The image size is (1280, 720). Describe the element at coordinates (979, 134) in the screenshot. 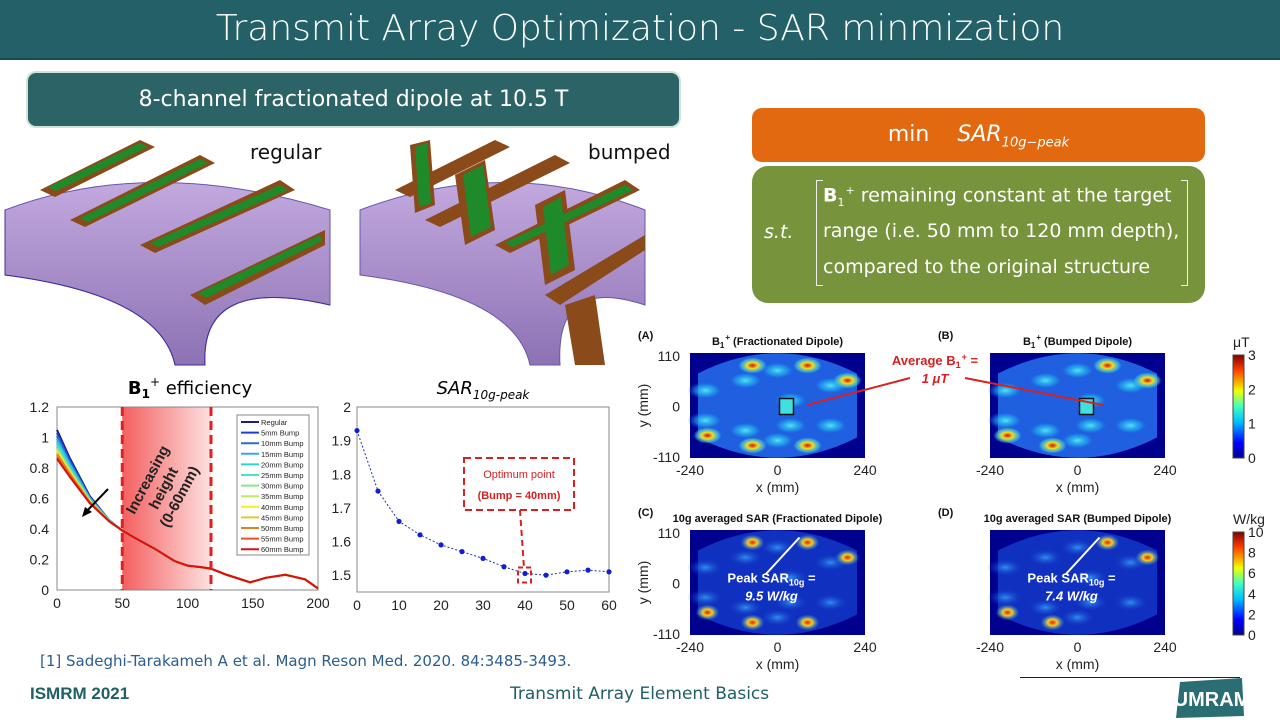

I see `sar-label: SAR` at that location.